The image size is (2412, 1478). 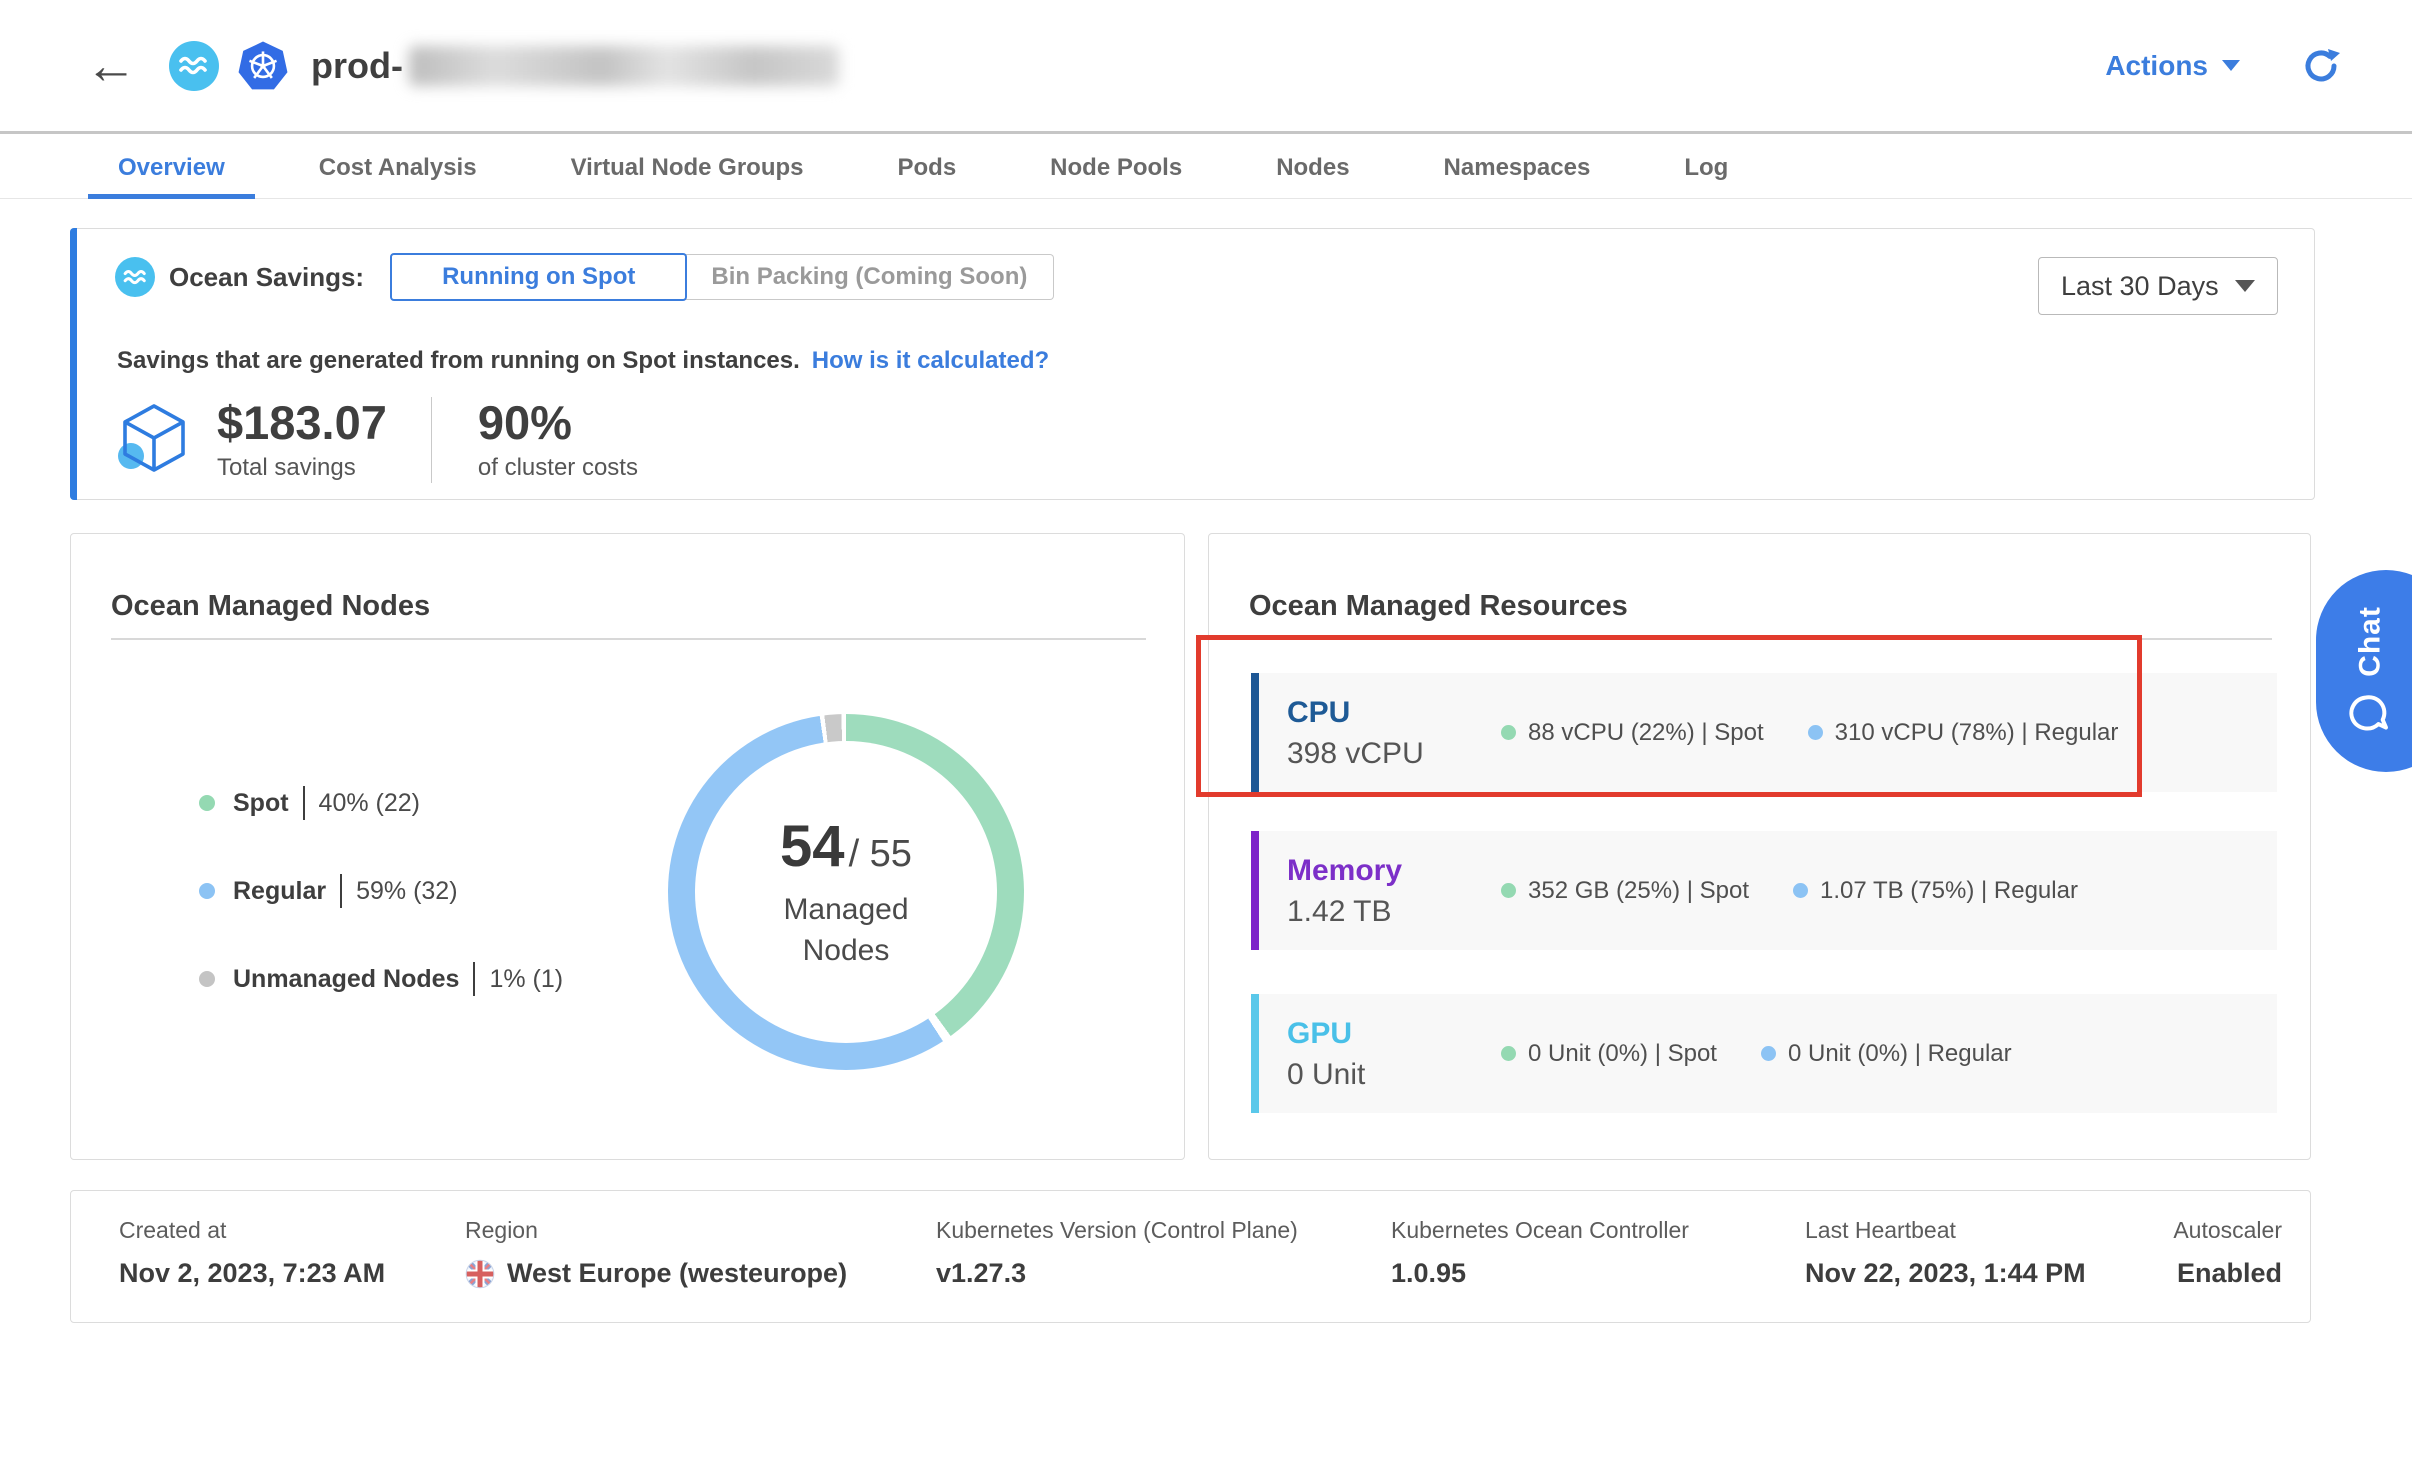 I want to click on metric-divider, so click(x=431, y=440).